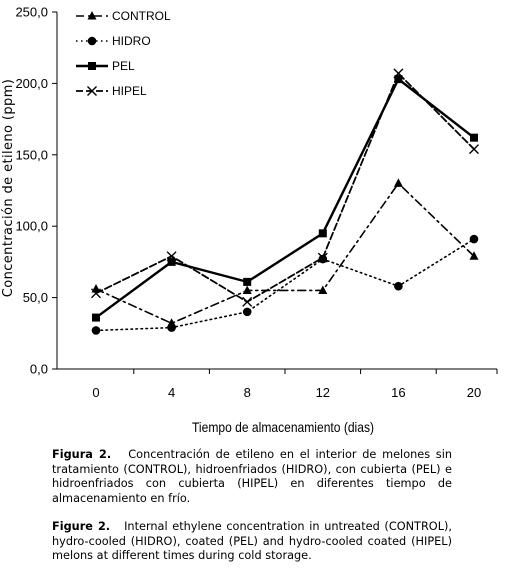 Image resolution: width=512 pixels, height=578 pixels. What do you see at coordinates (31, 83) in the screenshot?
I see `y-tick-label: 200,0` at bounding box center [31, 83].